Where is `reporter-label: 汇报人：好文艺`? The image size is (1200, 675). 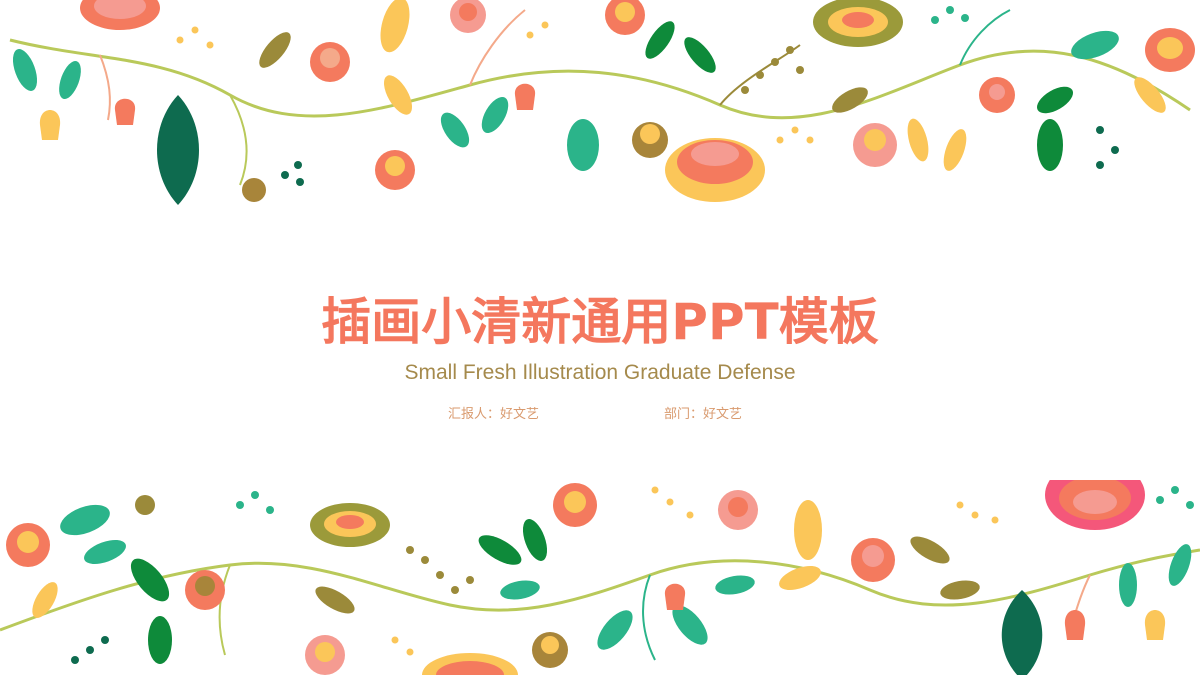
reporter-label: 汇报人：好文艺 is located at coordinates (494, 414).